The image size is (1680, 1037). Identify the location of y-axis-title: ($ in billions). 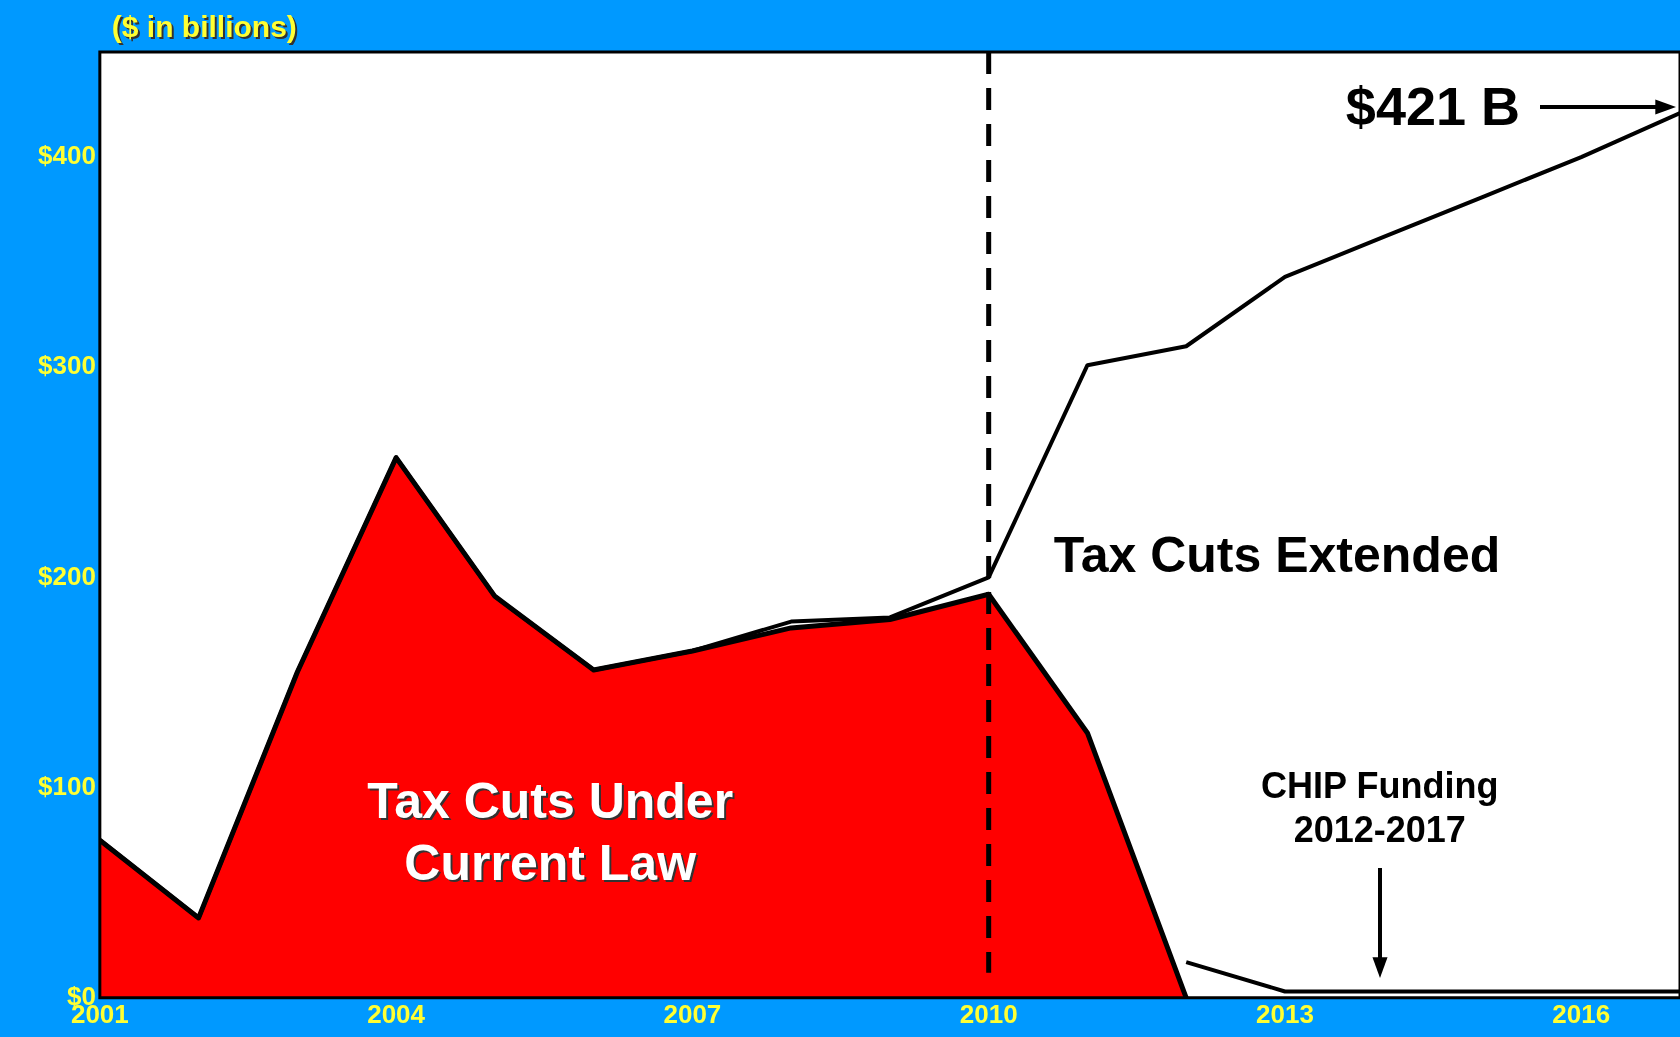
(206, 28).